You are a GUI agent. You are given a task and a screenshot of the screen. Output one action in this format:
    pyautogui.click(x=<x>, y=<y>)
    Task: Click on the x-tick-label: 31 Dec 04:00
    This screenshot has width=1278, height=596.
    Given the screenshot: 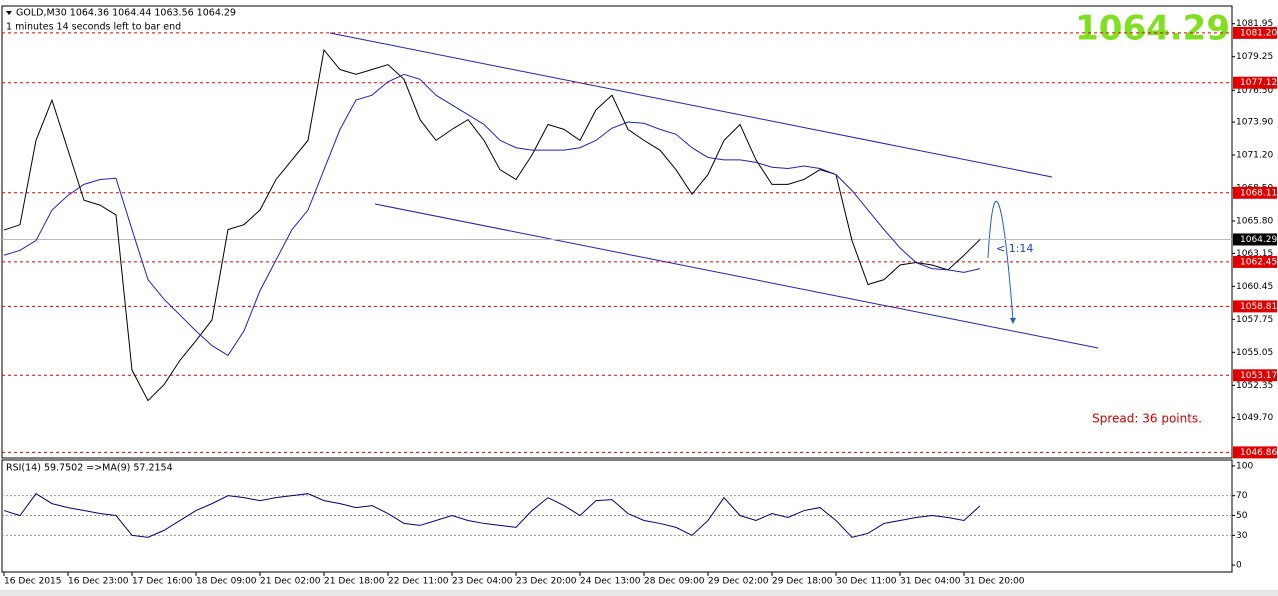 What is the action you would take?
    pyautogui.click(x=930, y=582)
    